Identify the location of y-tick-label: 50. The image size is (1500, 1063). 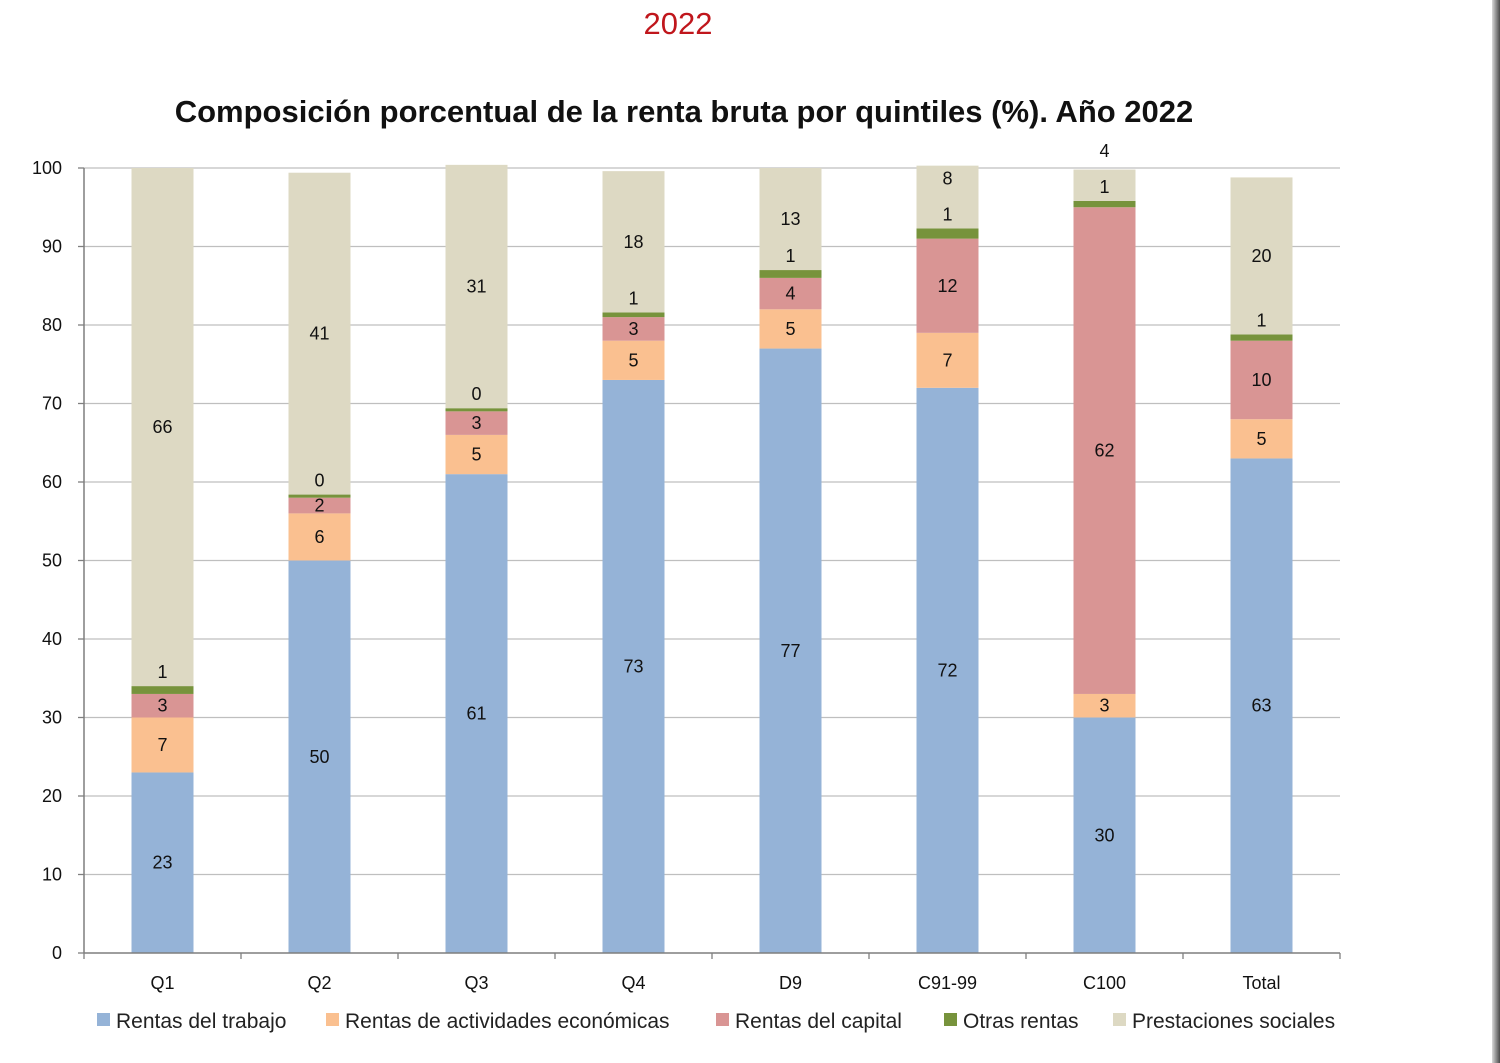
(52, 561).